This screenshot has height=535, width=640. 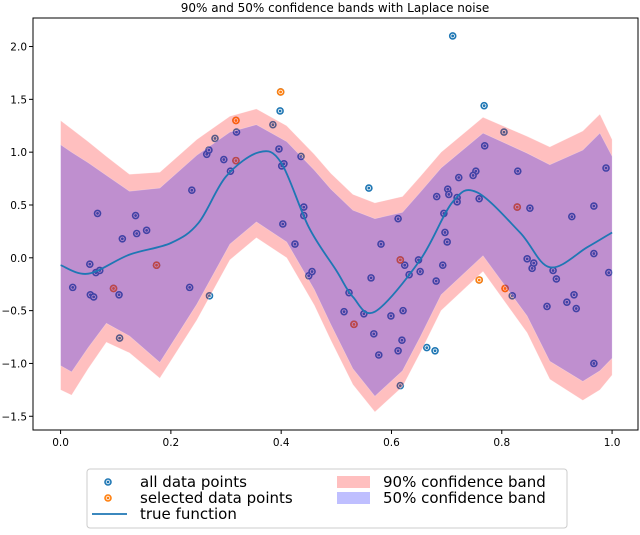 What do you see at coordinates (353, 482) in the screenshot?
I see `legend-patch-90-band` at bounding box center [353, 482].